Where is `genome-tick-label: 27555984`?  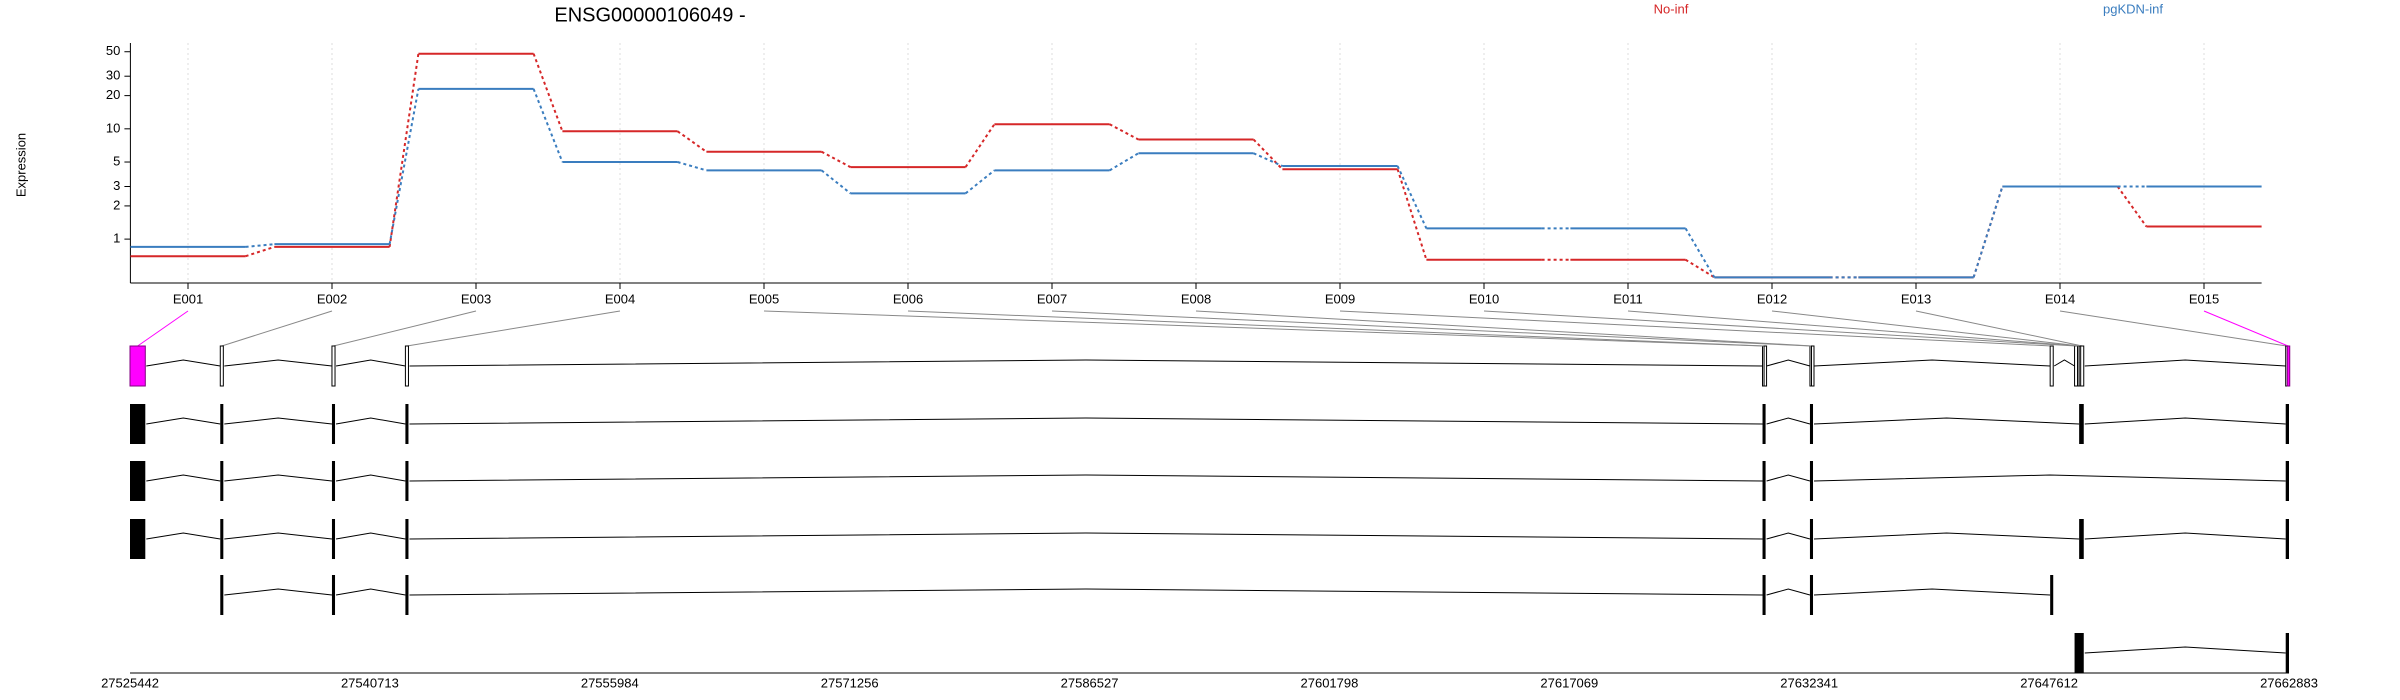
genome-tick-label: 27555984 is located at coordinates (610, 682).